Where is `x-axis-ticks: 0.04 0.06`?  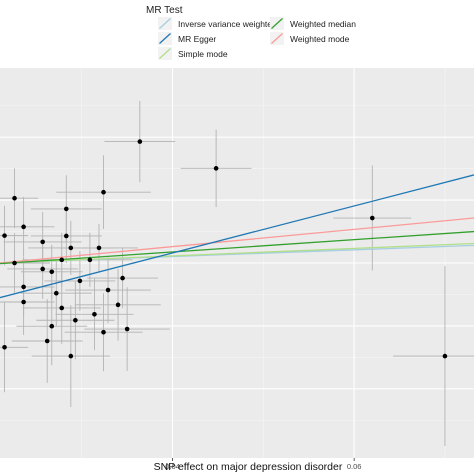
x-axis-ticks: 0.04 0.06 is located at coordinates (263, 464).